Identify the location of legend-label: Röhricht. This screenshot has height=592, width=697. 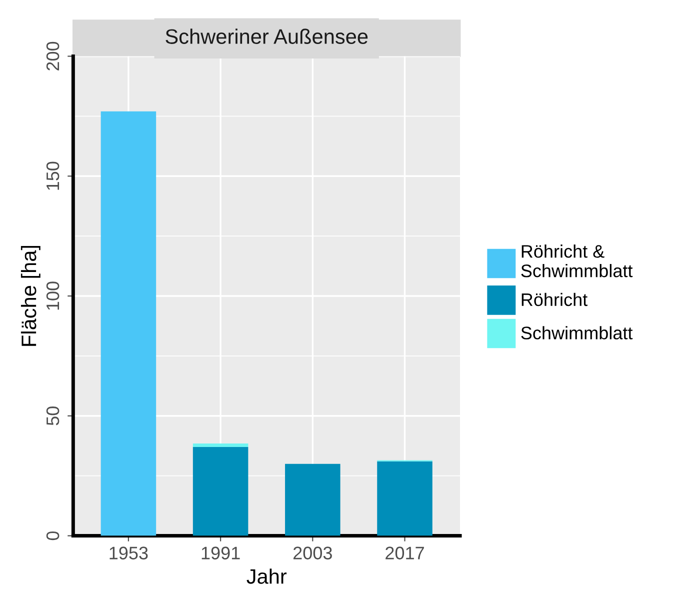
(555, 299).